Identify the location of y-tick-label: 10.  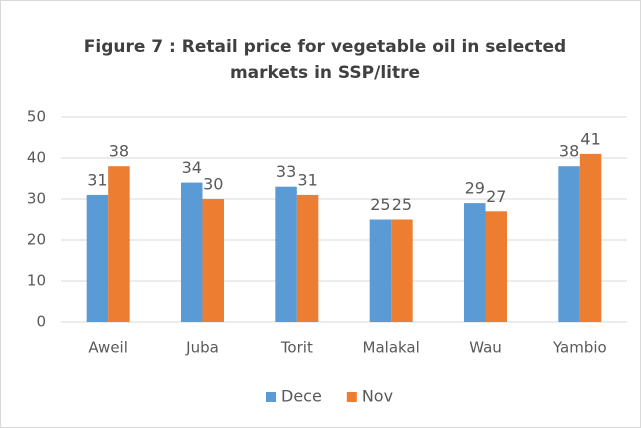
(36, 281).